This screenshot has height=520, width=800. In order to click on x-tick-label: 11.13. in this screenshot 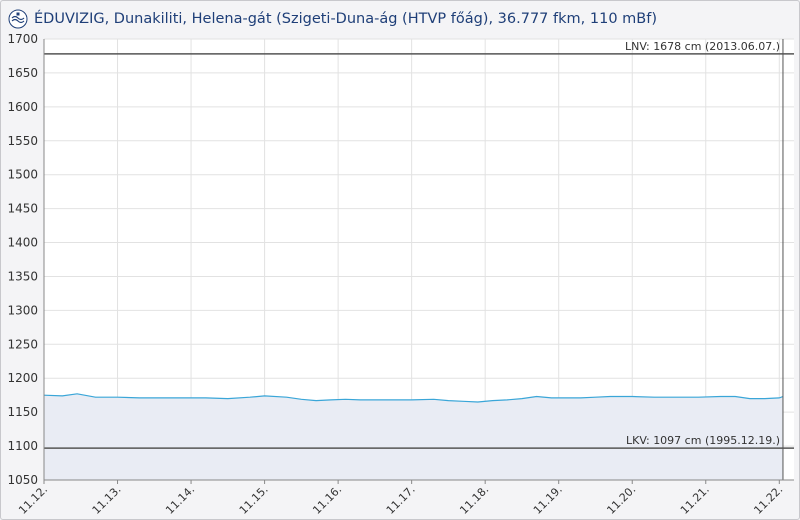, I will do `click(107, 500)`.